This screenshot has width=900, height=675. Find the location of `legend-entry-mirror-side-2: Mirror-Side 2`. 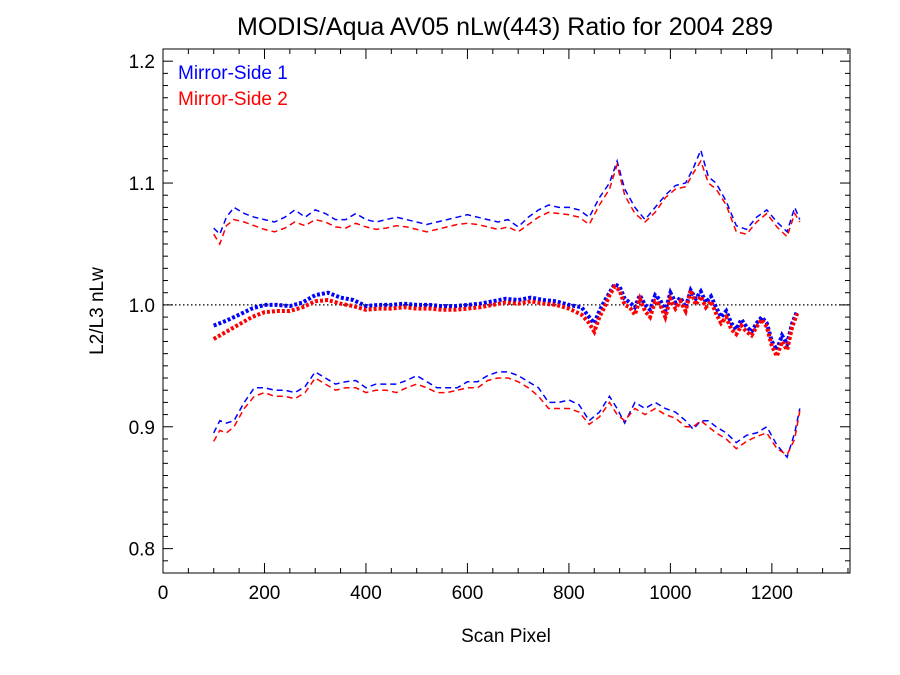

legend-entry-mirror-side-2: Mirror-Side 2 is located at coordinates (233, 99).